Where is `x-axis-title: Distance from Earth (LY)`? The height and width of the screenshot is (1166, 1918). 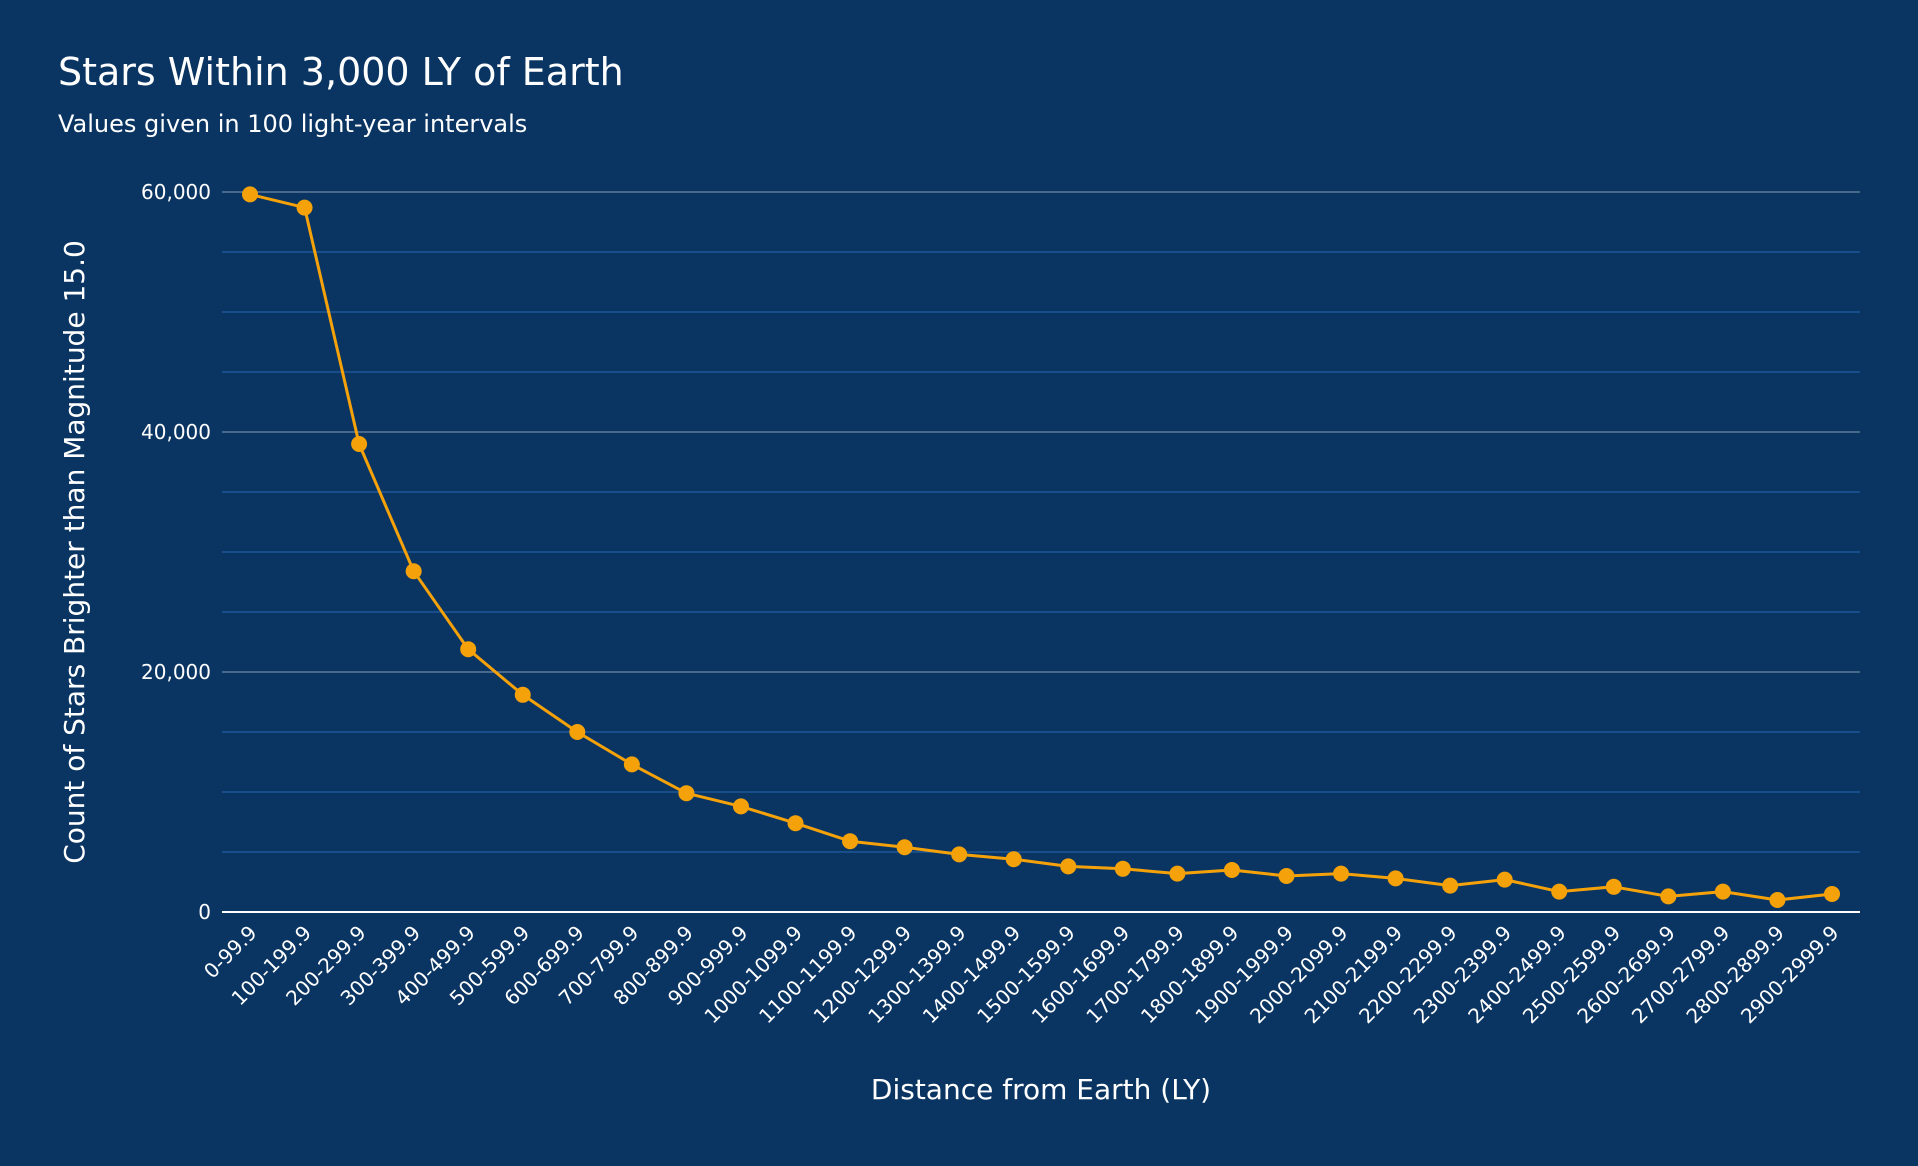 x-axis-title: Distance from Earth (LY) is located at coordinates (1041, 1089).